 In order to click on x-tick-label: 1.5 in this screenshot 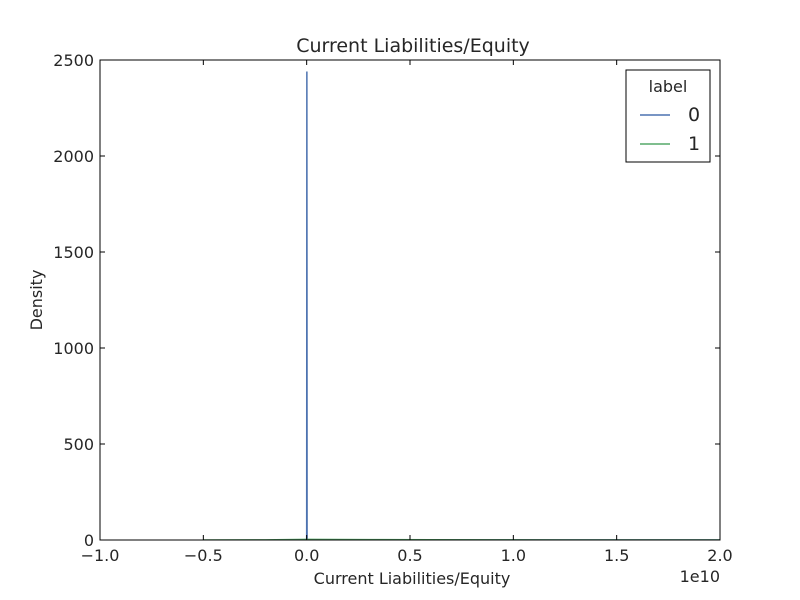, I will do `click(616, 555)`.